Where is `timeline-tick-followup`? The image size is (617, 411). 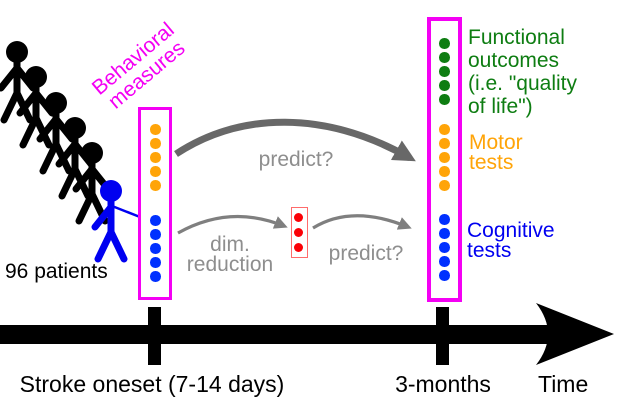 timeline-tick-followup is located at coordinates (442, 336).